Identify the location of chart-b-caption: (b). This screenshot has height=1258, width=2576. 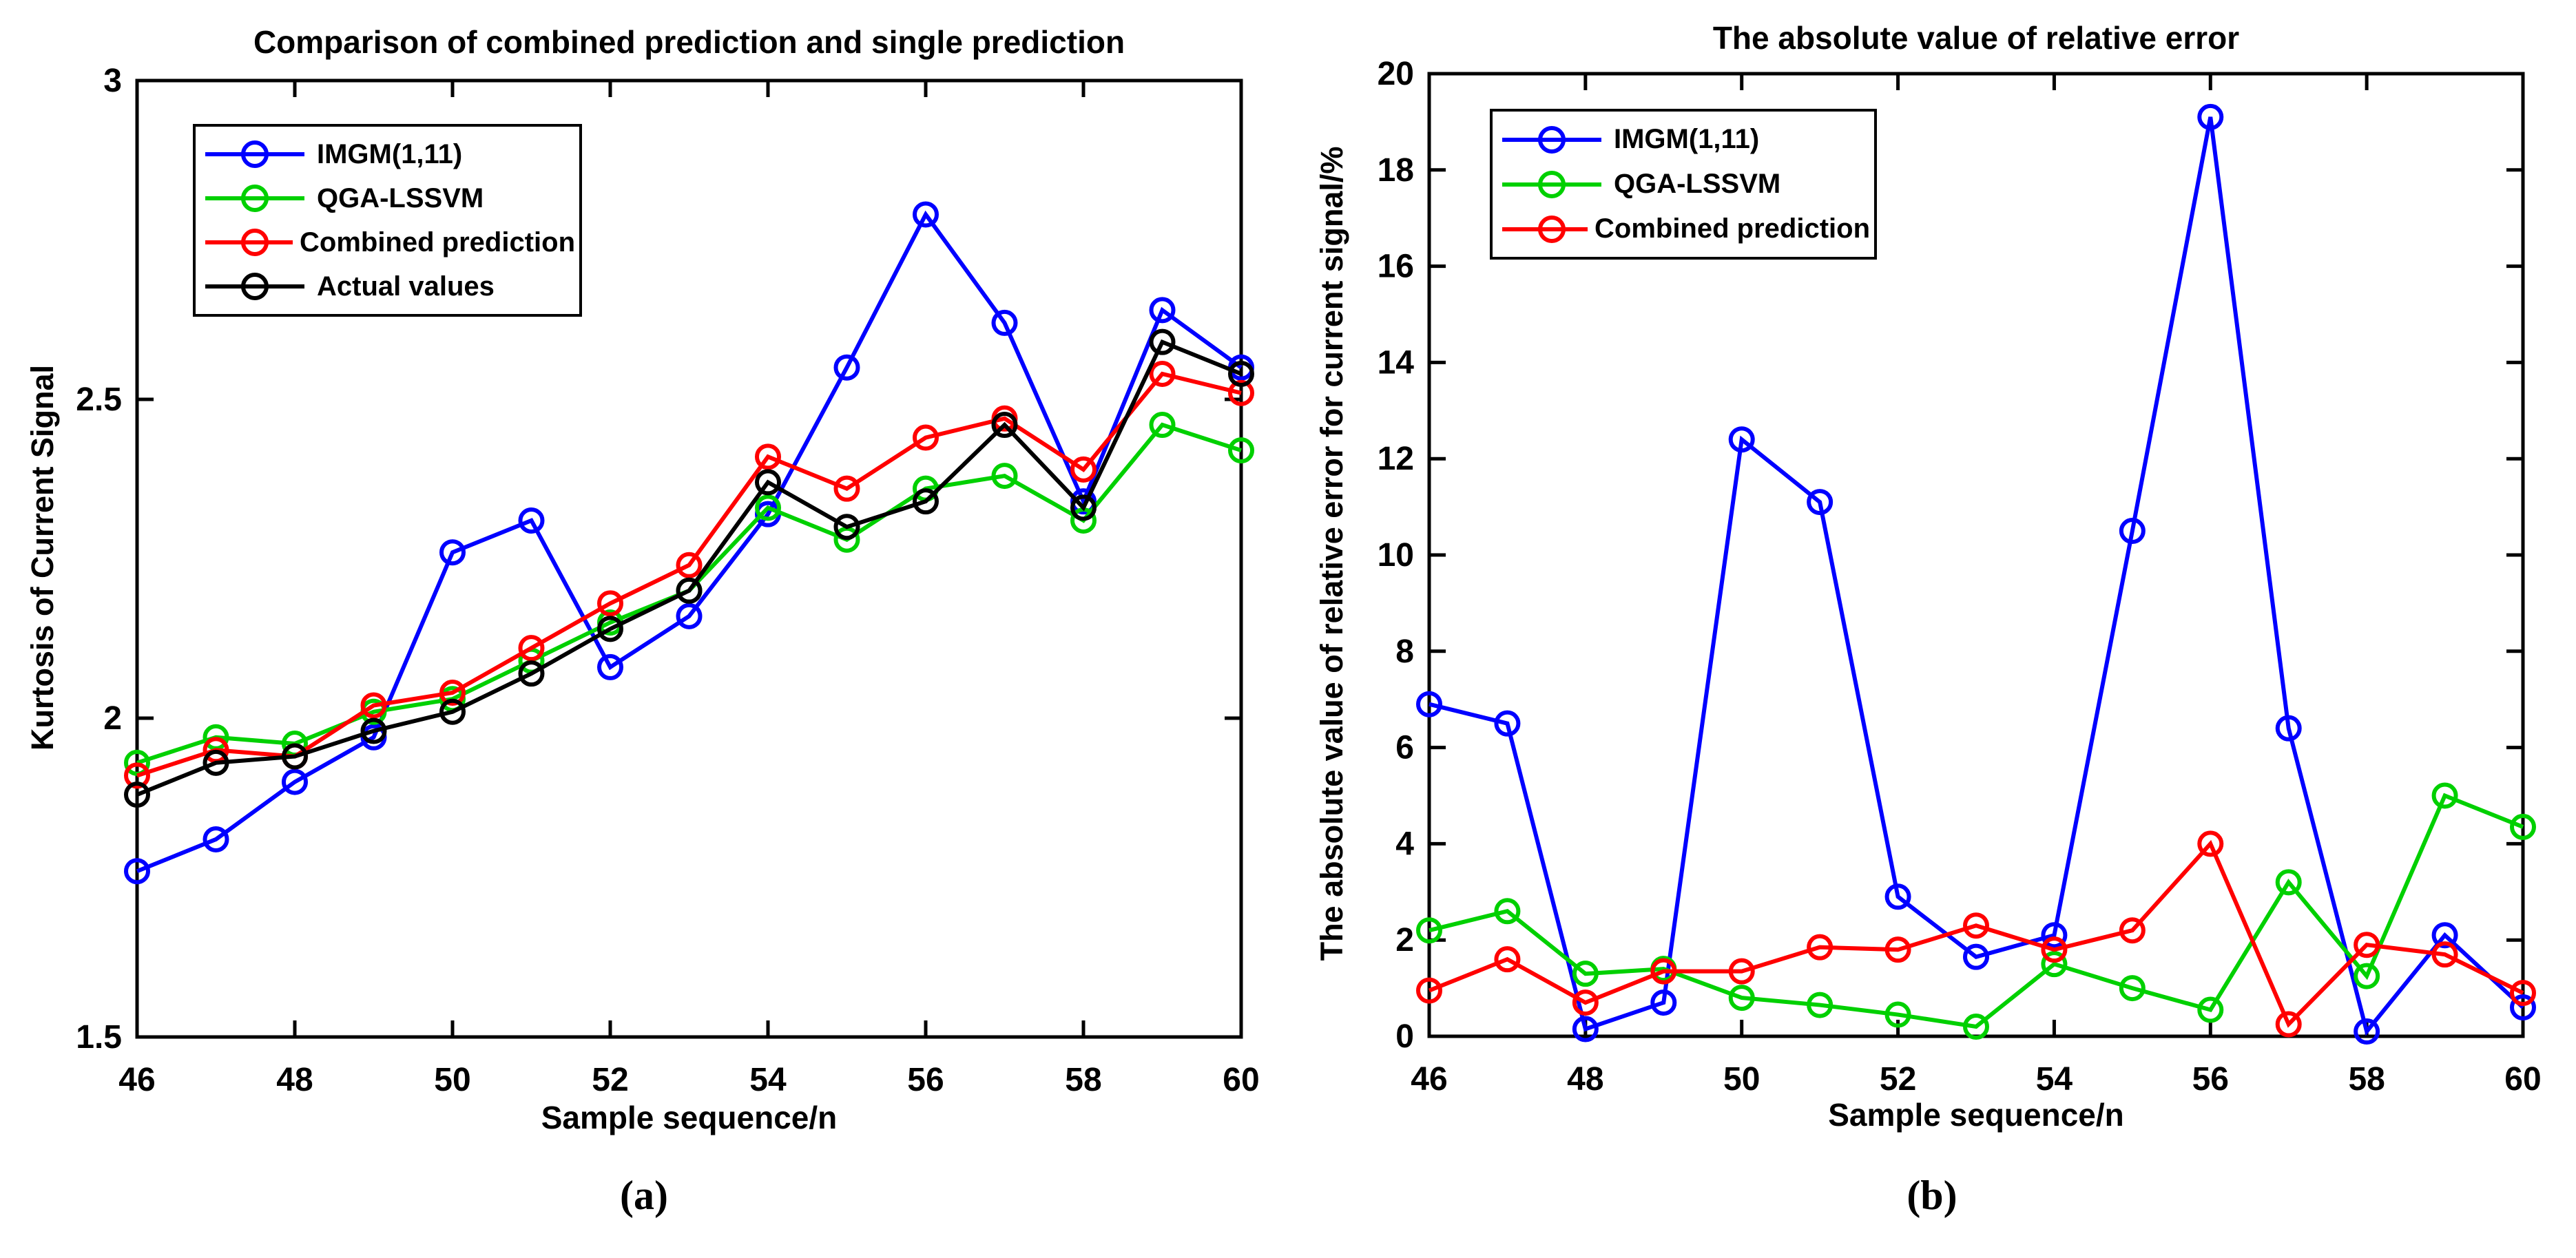
(1932, 1195).